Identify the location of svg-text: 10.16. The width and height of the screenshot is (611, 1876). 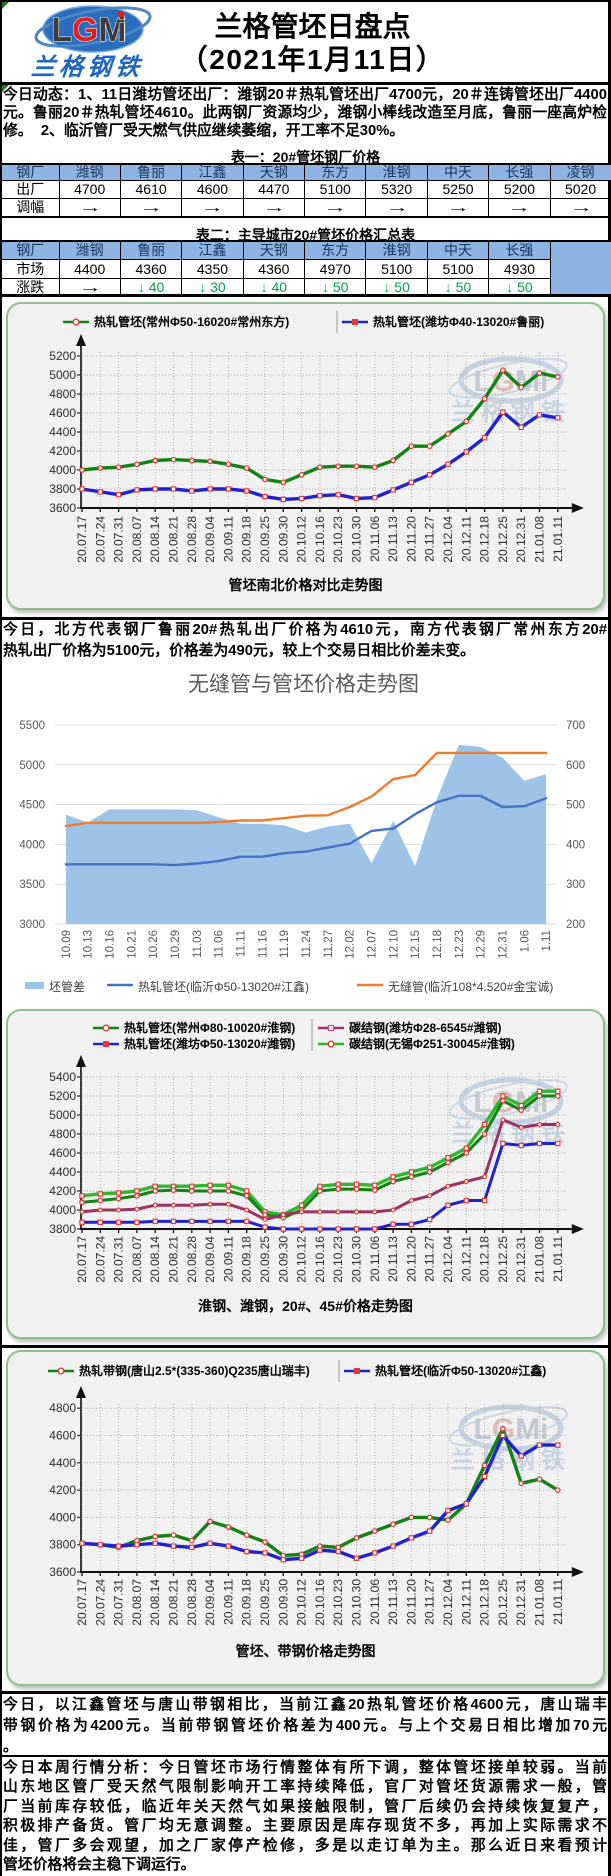
(111, 944).